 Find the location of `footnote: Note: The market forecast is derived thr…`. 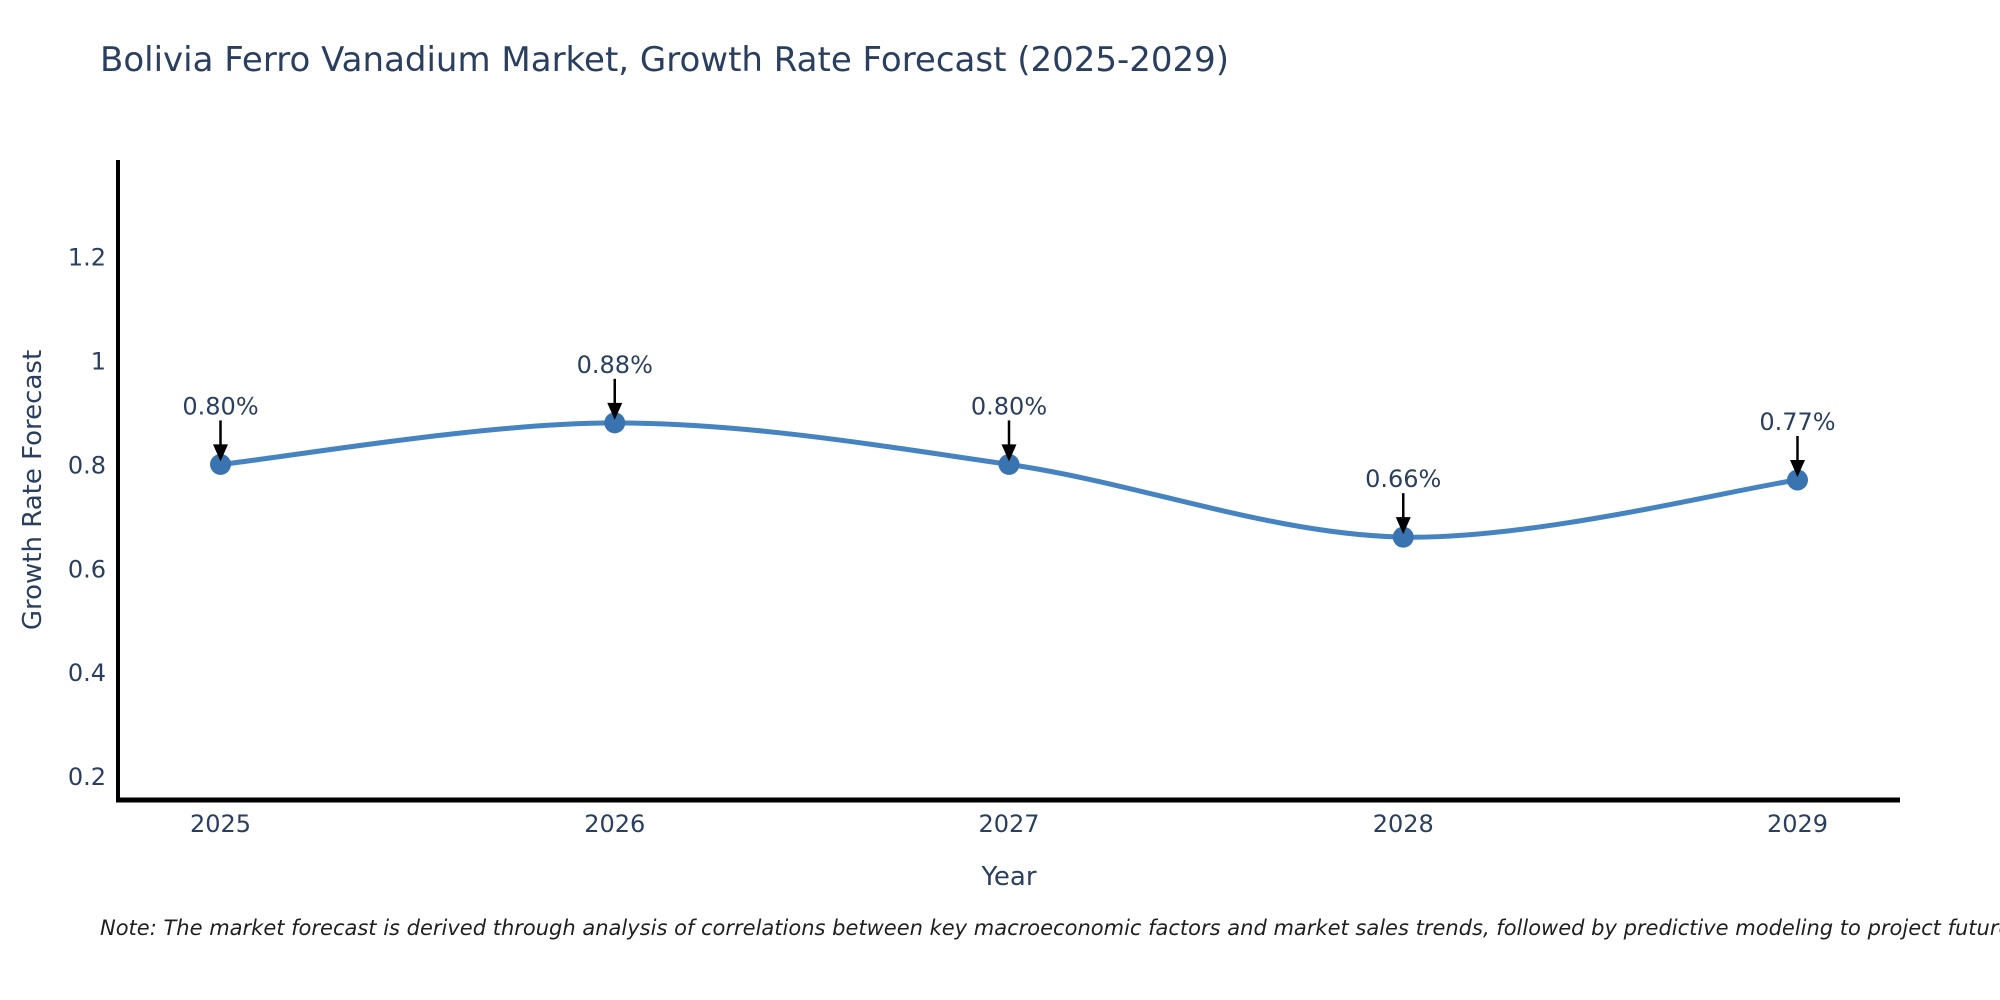

footnote: Note: The market forecast is derived thr… is located at coordinates (1050, 928).